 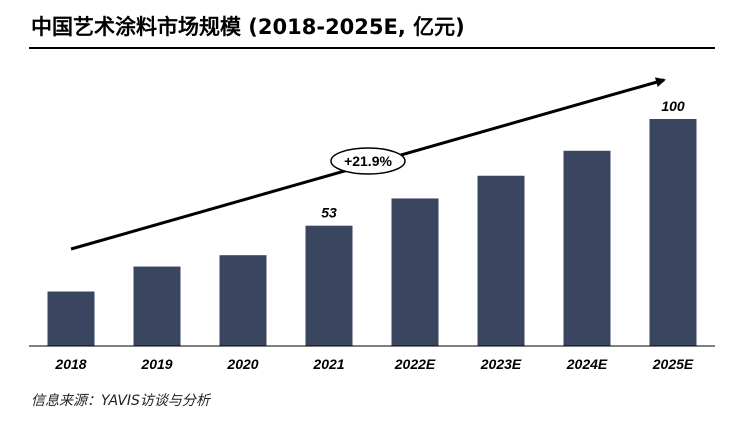 I want to click on bar-2022E, so click(x=415, y=272).